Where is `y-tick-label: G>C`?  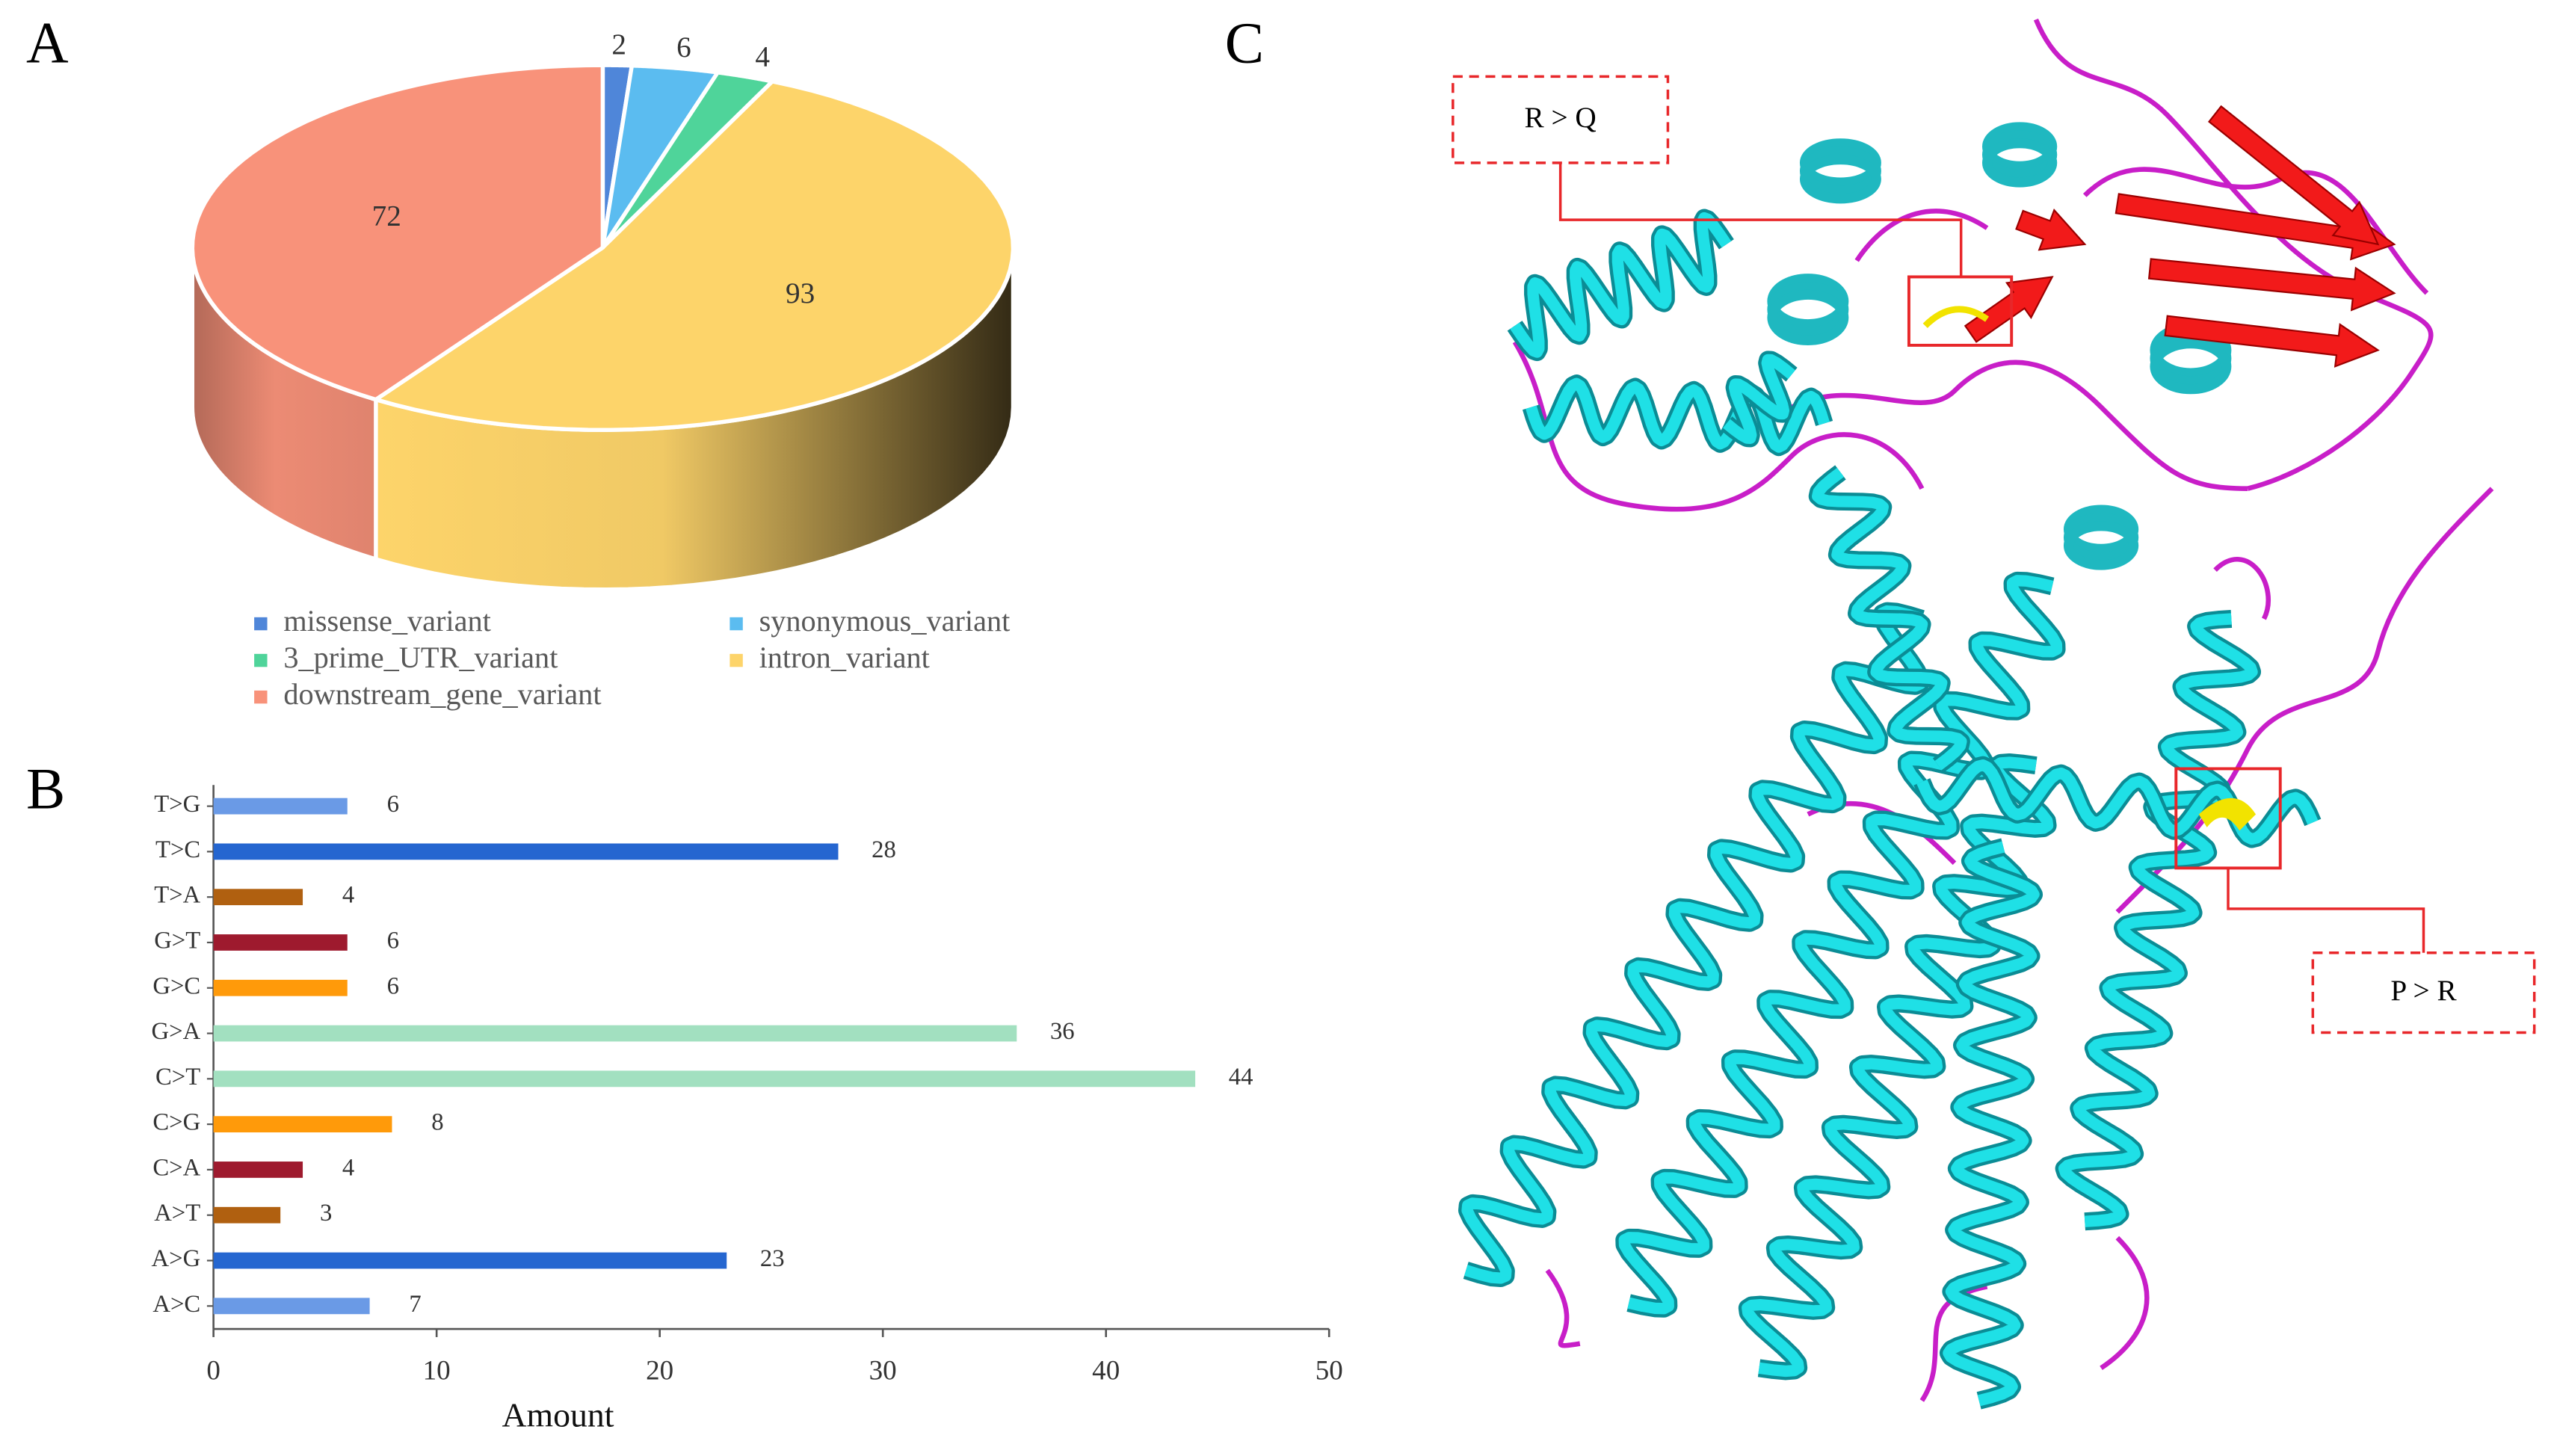 y-tick-label: G>C is located at coordinates (176, 985).